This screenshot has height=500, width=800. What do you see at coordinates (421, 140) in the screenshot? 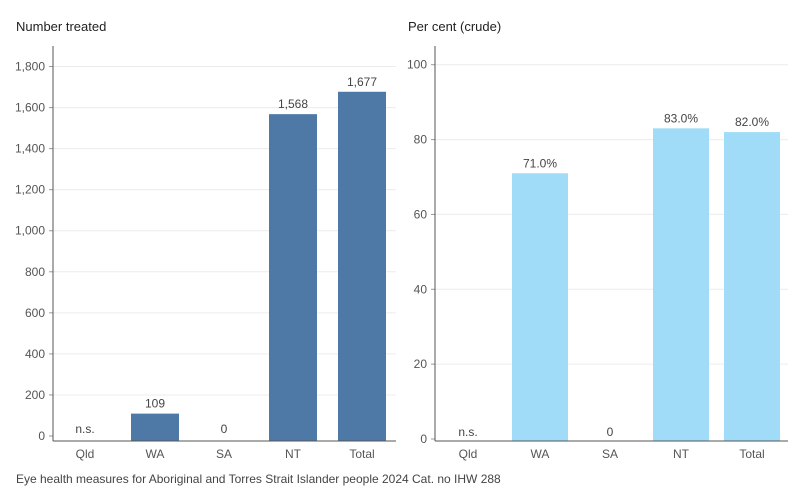
I see `right-ytick-label: 80` at bounding box center [421, 140].